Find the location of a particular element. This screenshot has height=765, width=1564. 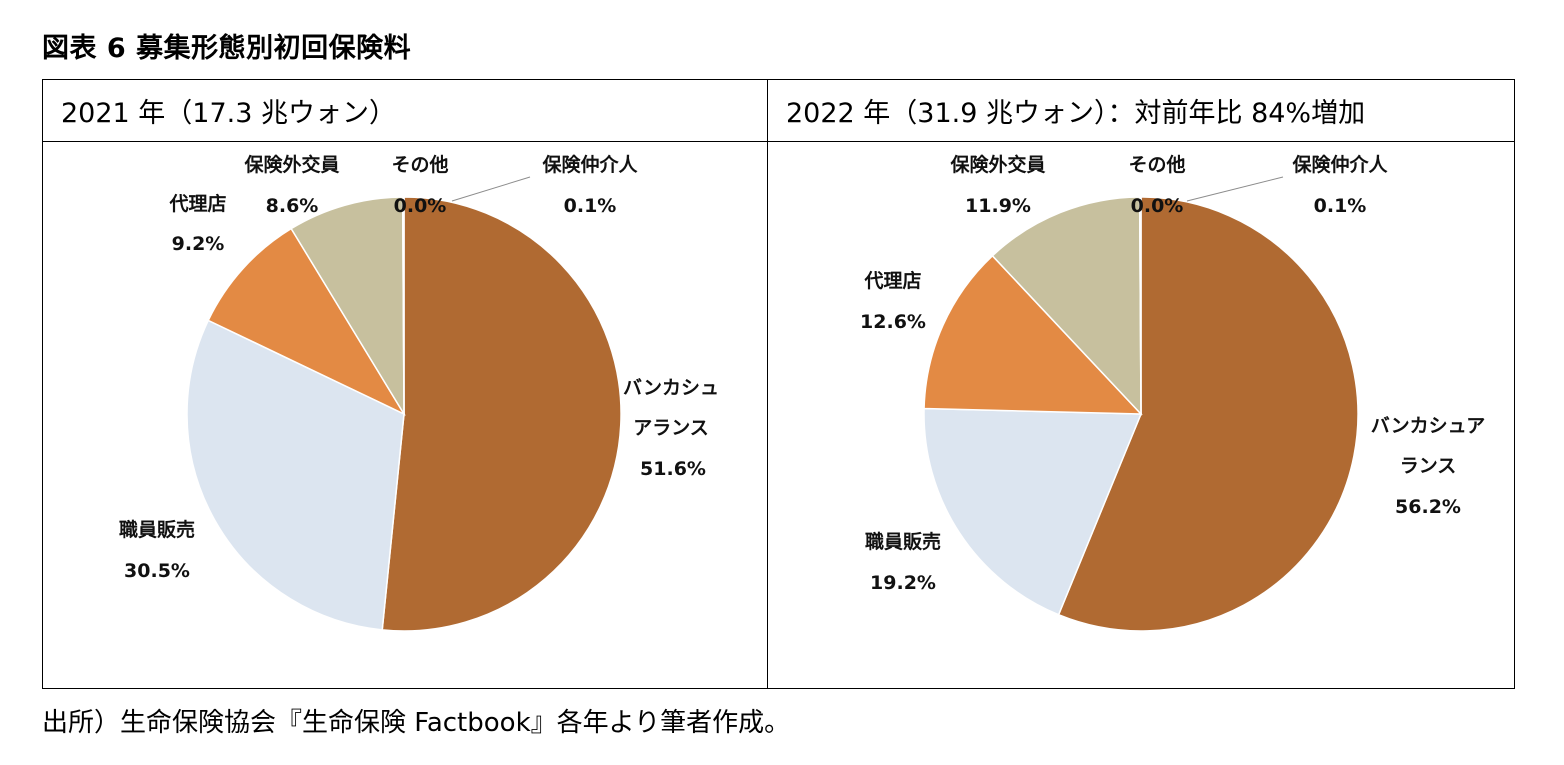

slice-label-broker-0: 保険仲介人 is located at coordinates (589, 164).